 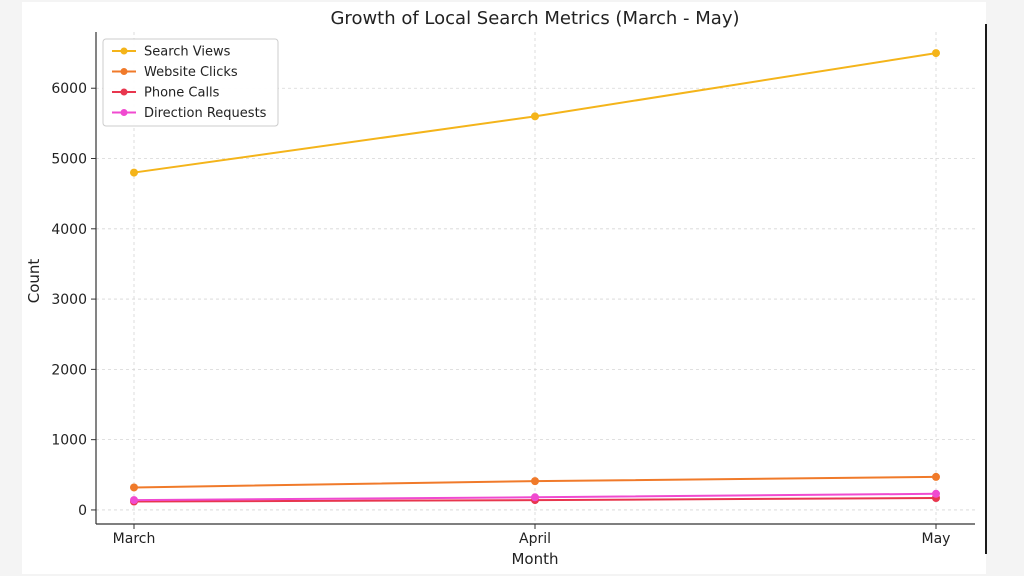 I want to click on y-tick-label: 1000, so click(x=69, y=441).